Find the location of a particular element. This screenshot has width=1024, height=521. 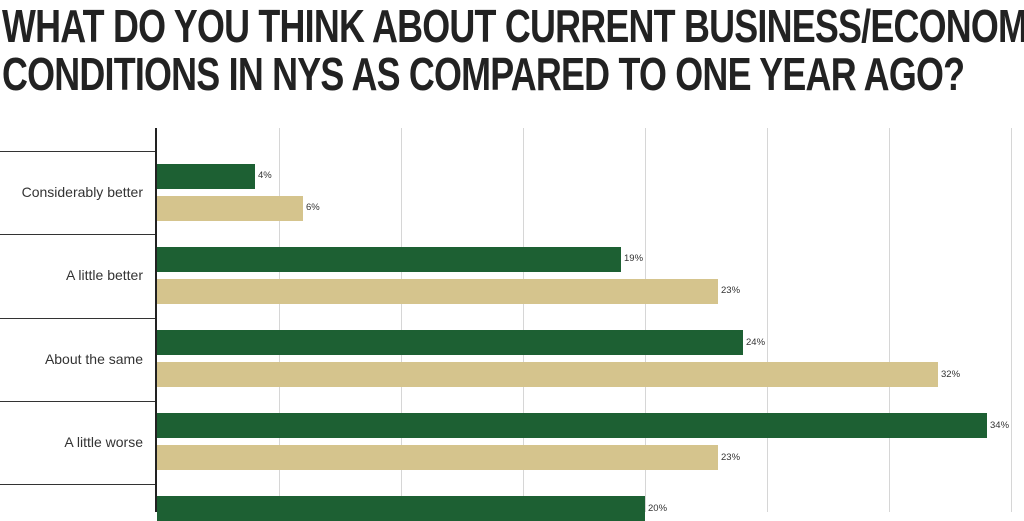

category-label: A little better is located at coordinates (104, 275).